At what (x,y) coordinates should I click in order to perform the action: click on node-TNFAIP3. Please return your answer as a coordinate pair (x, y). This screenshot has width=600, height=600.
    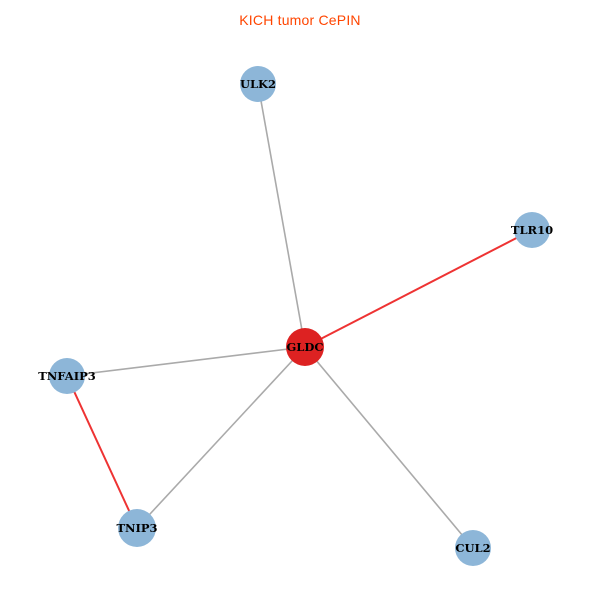
    Looking at the image, I should click on (67, 376).